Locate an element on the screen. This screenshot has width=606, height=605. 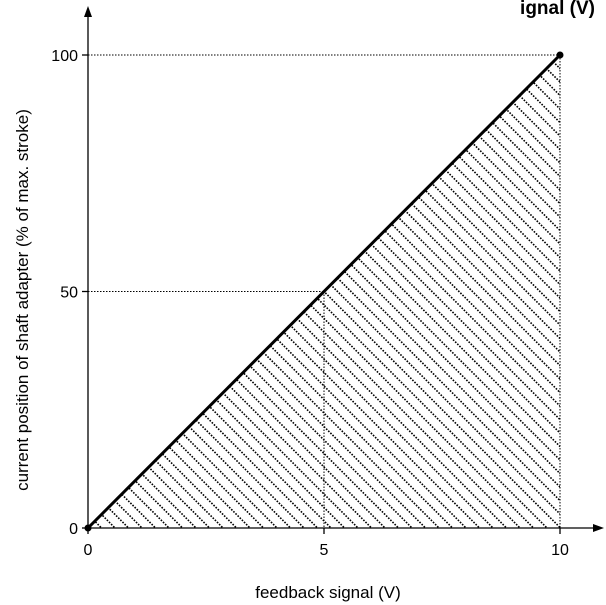
y-tick-label-0: 0 is located at coordinates (73, 529).